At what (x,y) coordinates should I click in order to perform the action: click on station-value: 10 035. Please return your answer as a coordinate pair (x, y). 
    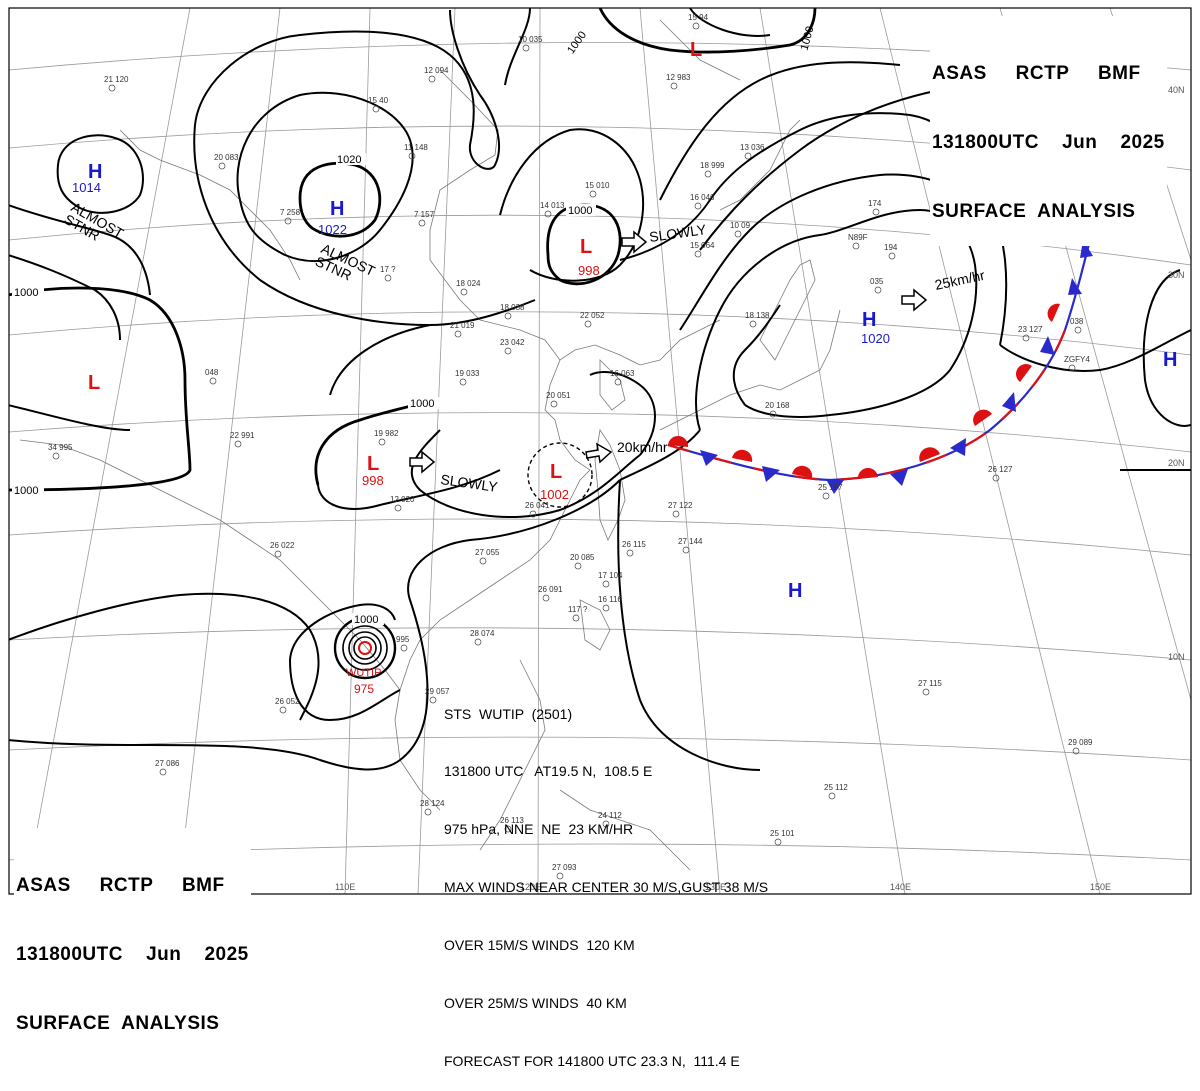
    Looking at the image, I should click on (530, 39).